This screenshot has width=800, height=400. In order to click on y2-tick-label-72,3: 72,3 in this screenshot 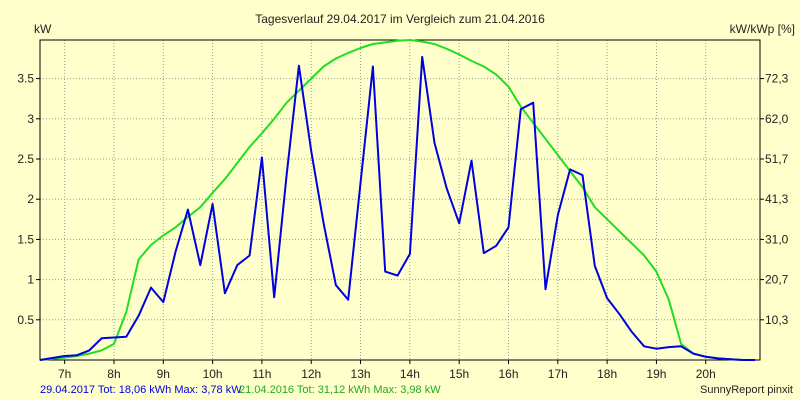, I will do `click(777, 79)`.